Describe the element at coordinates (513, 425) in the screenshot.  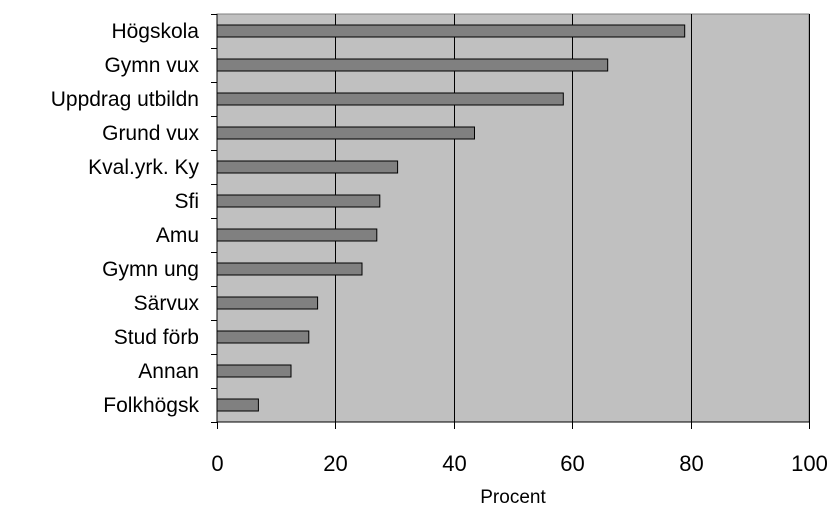
I see `x-ticks` at that location.